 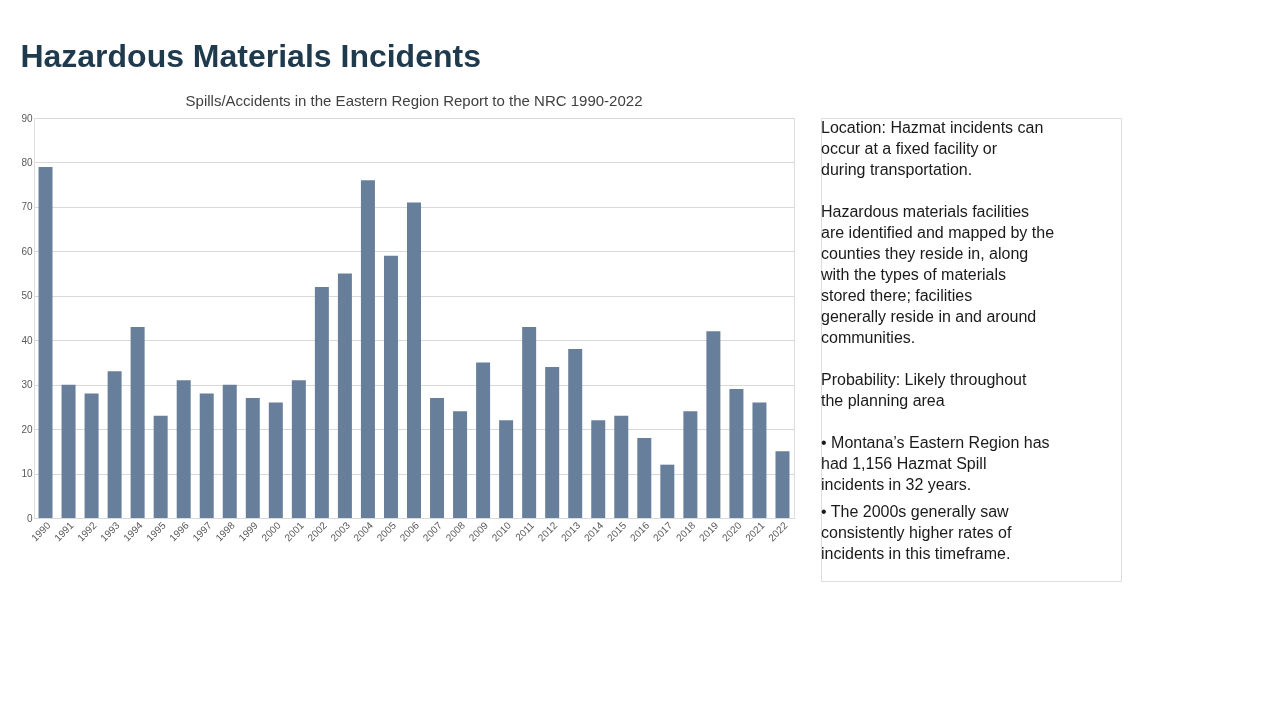 I want to click on y-tick-label: 20, so click(x=27, y=429).